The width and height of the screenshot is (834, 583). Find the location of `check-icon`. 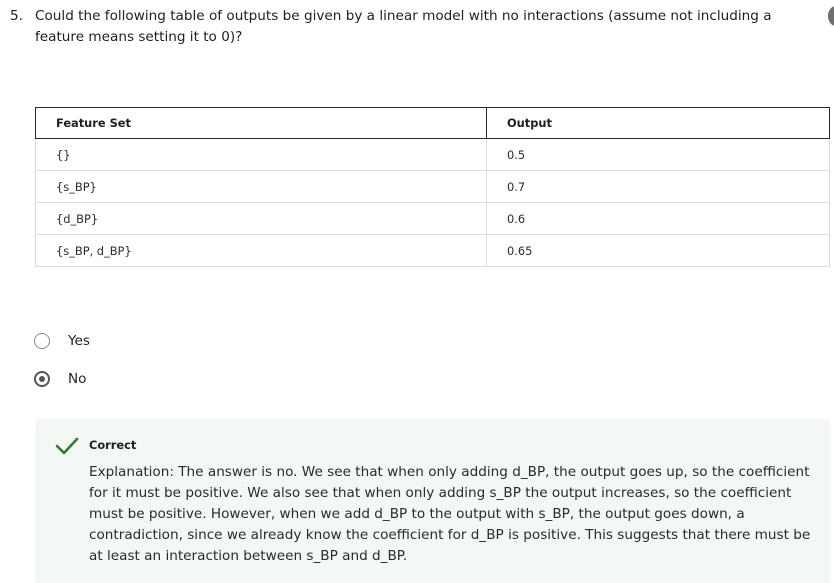

check-icon is located at coordinates (67, 448).